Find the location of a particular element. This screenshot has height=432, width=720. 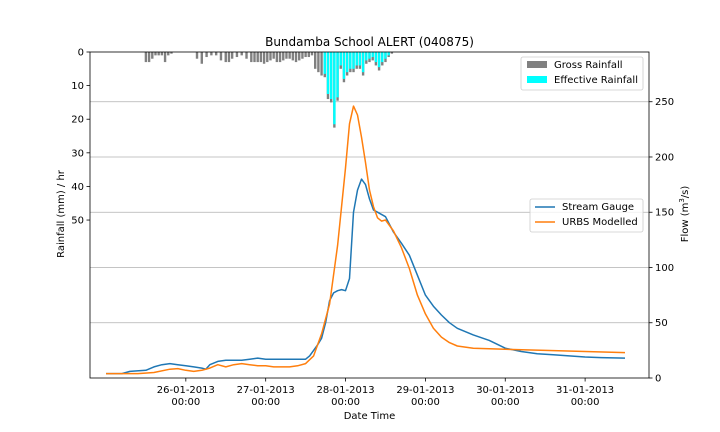

right-tick-label-250: 250 is located at coordinates (664, 102).